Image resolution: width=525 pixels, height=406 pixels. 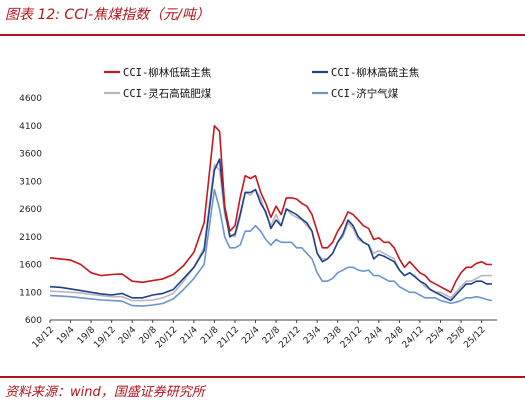 What do you see at coordinates (43, 337) in the screenshot?
I see `x-tick-label: 18/12` at bounding box center [43, 337].